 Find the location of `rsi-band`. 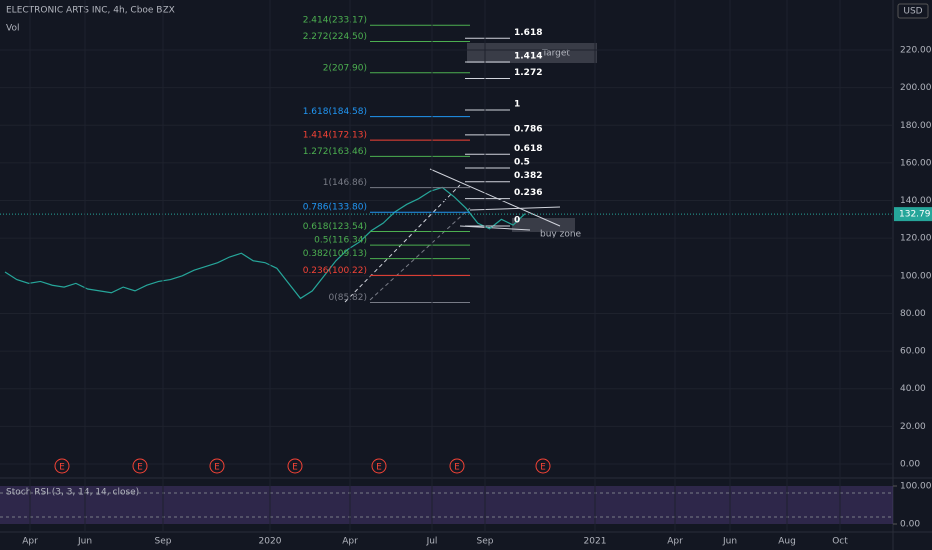

rsi-band is located at coordinates (446, 505).